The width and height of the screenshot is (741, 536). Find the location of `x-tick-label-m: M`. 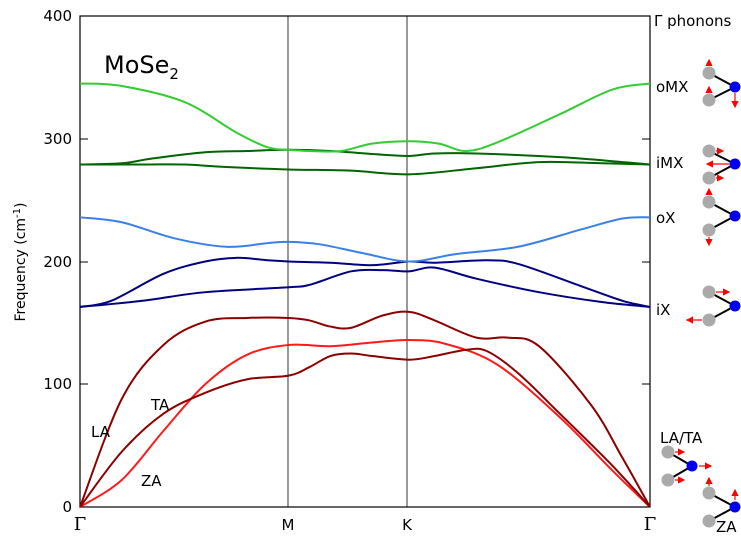

x-tick-label-m: M is located at coordinates (288, 525).